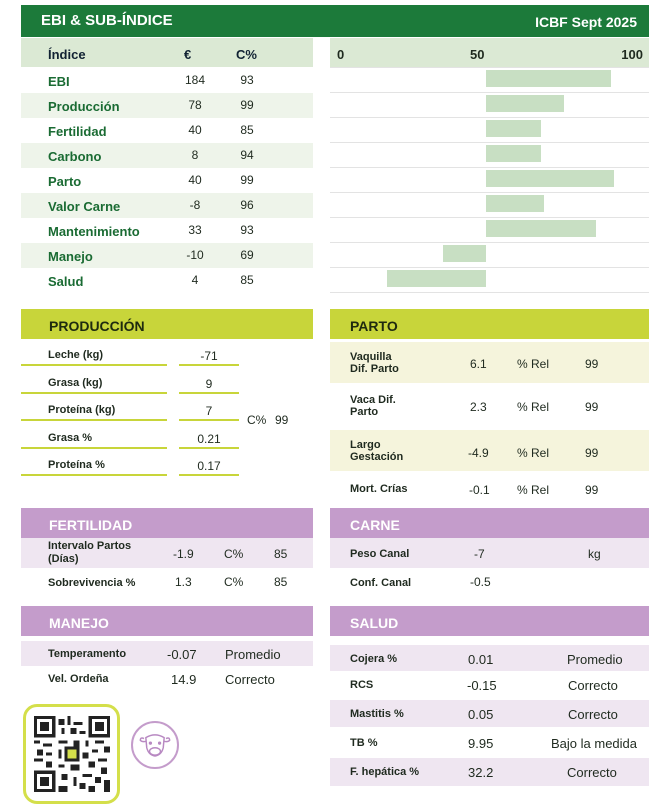 Image resolution: width=649 pixels, height=810 pixels. I want to click on row-name: Parto, so click(65, 181).